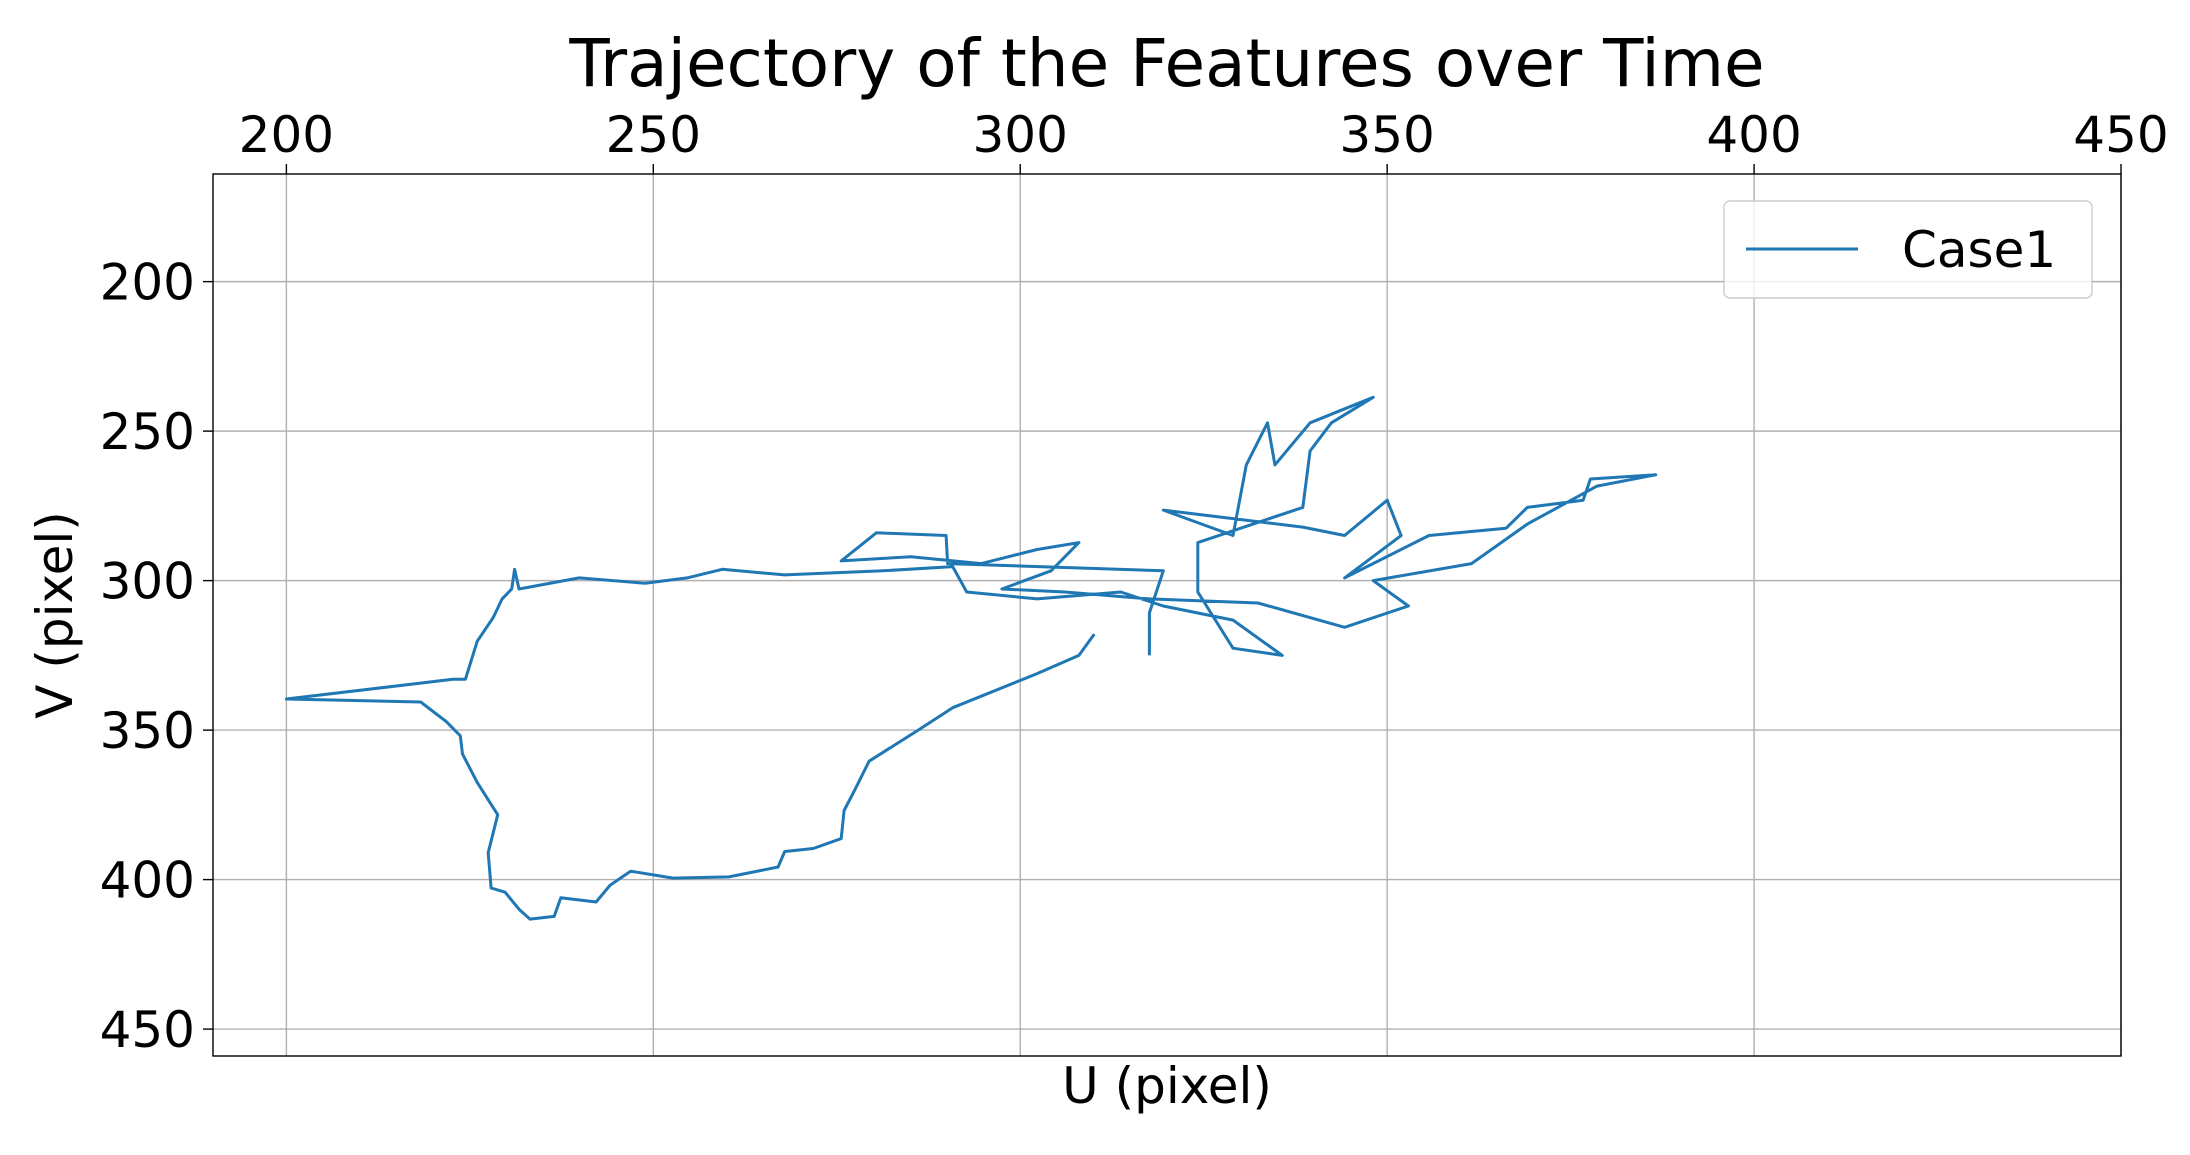 This screenshot has height=1155, width=2190. Describe the element at coordinates (147, 881) in the screenshot. I see `y-tick-label: 400` at that location.